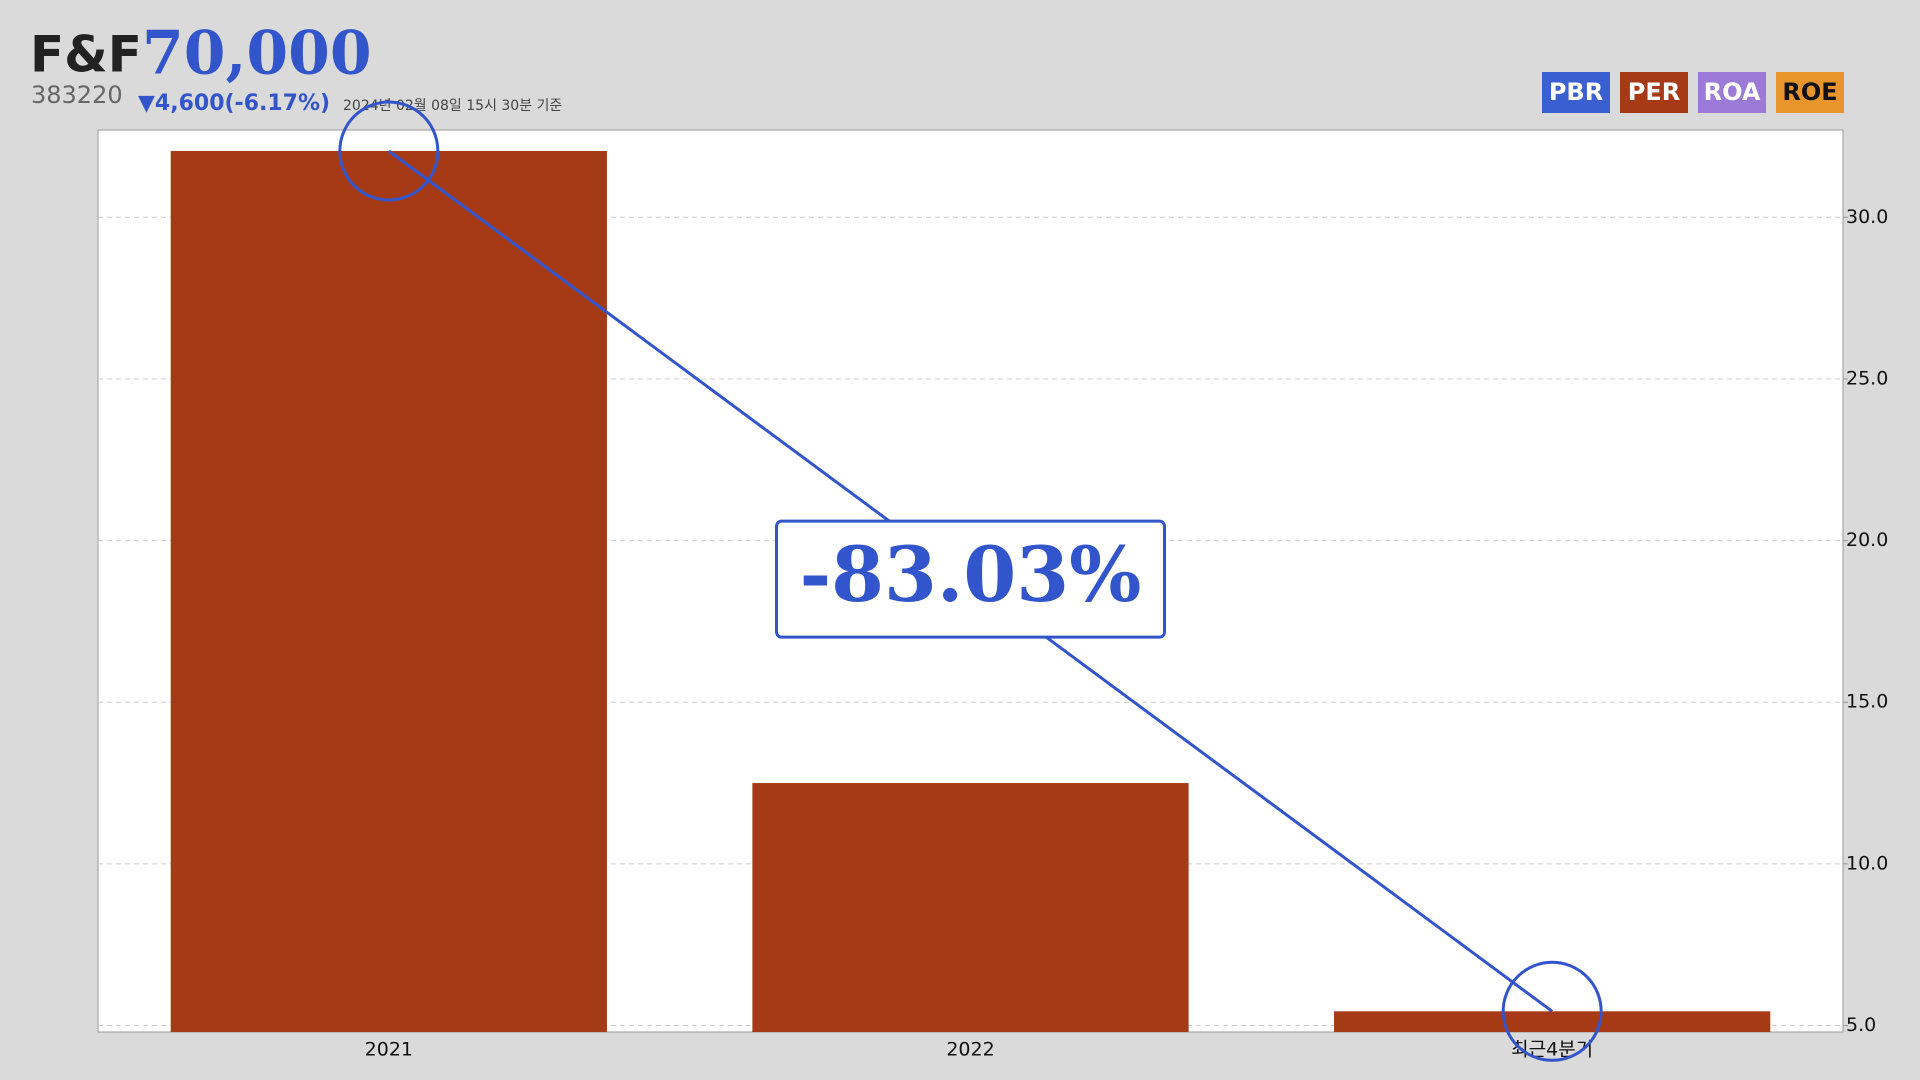  What do you see at coordinates (1861, 1025) in the screenshot?
I see `y-tick-label: 5.0` at bounding box center [1861, 1025].